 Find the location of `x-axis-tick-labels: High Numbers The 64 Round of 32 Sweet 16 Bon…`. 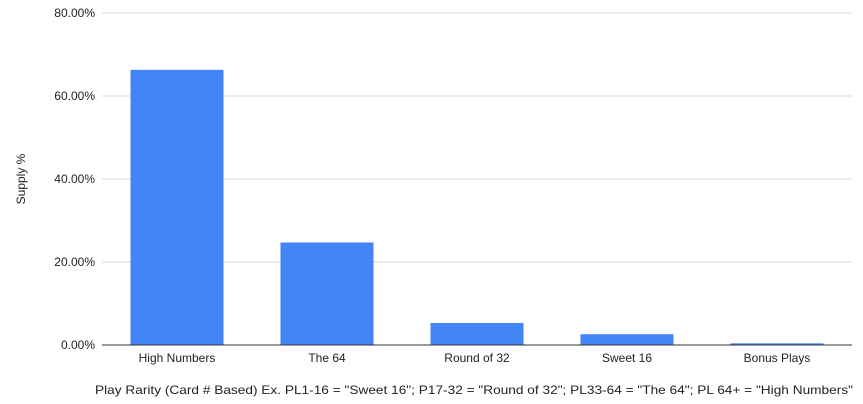

x-axis-tick-labels: High Numbers The 64 Round of 32 Sweet 16 Bon… is located at coordinates (475, 358).